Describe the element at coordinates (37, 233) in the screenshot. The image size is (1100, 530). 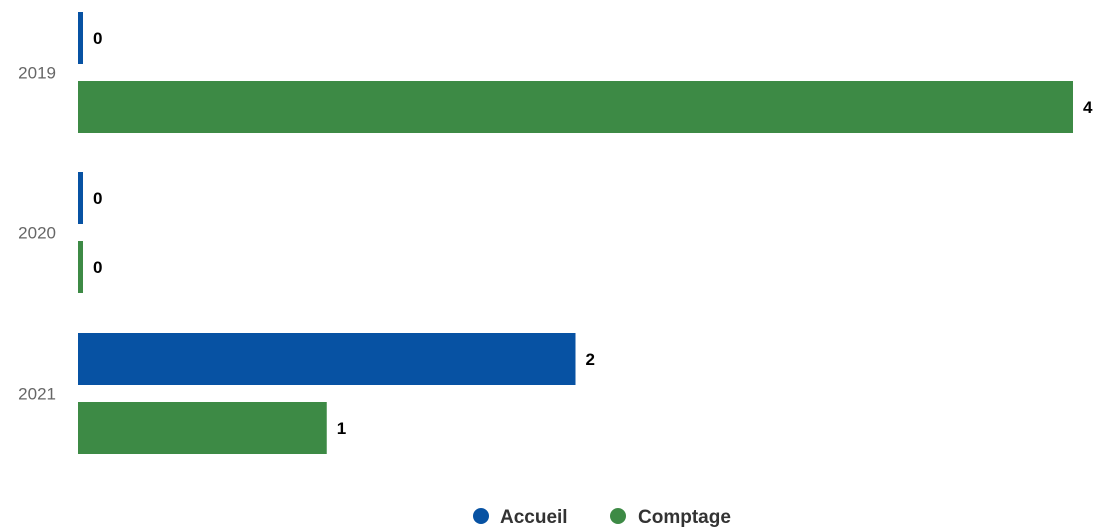
I see `category-label-2020: 2020` at that location.